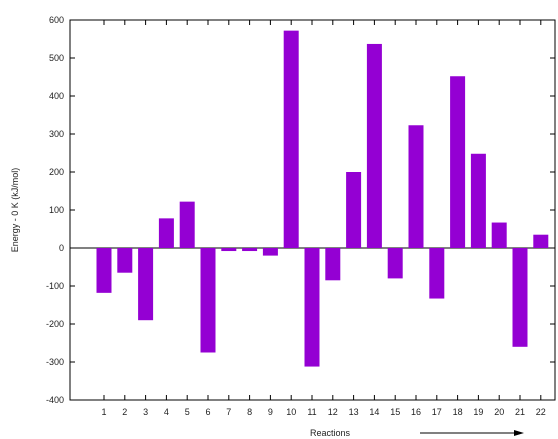  I want to click on x-tick-label: 9, so click(270, 412).